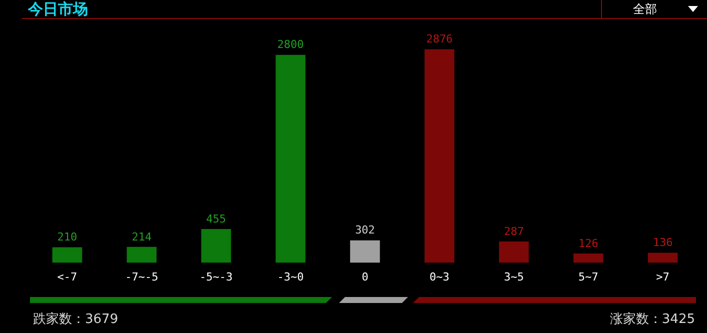 The width and height of the screenshot is (707, 333). I want to click on data-label: 210, so click(67, 237).